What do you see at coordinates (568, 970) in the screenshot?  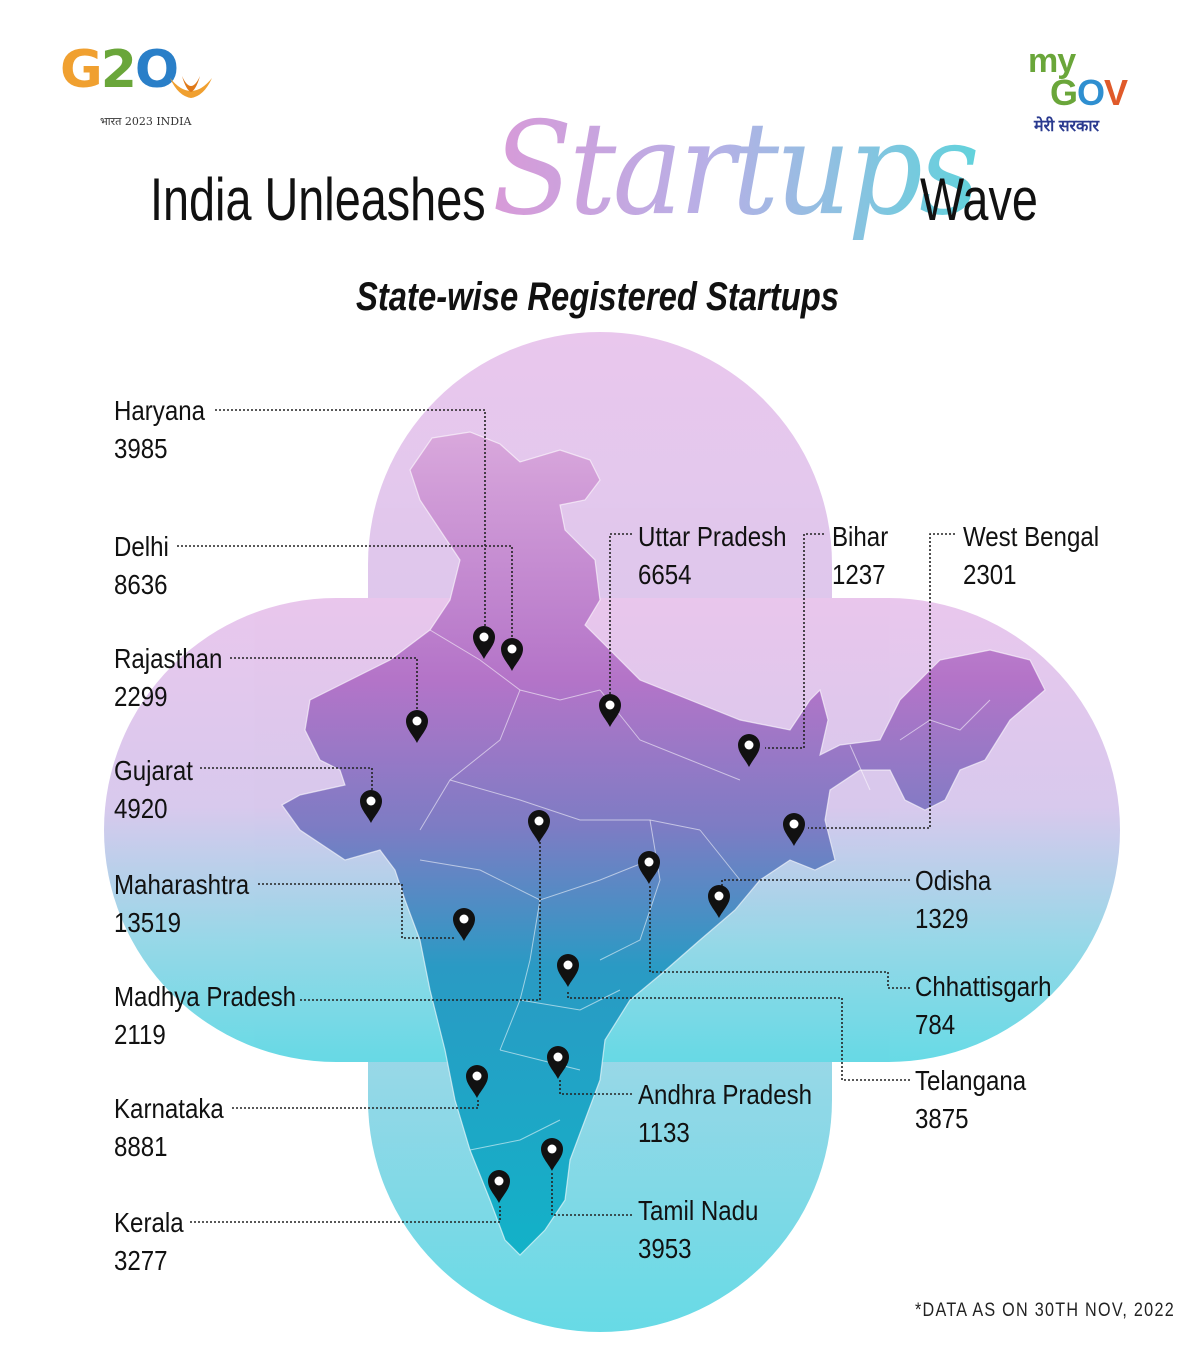 I see `pin-icon-telangana` at bounding box center [568, 970].